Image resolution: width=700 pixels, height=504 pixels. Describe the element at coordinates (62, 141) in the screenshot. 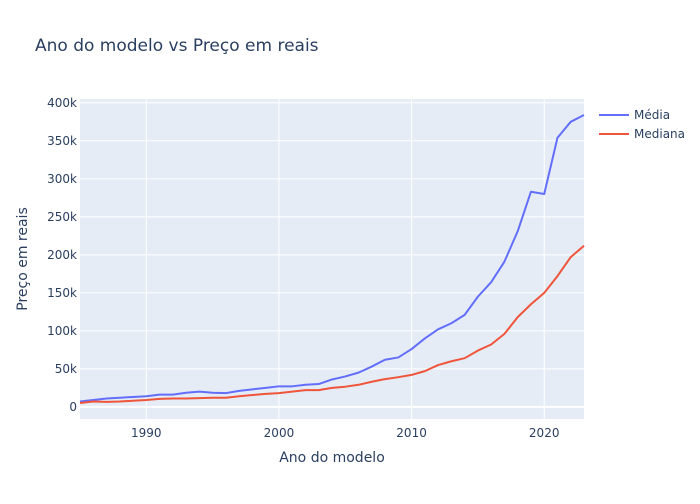

I see `y-tick-label: 350k` at that location.